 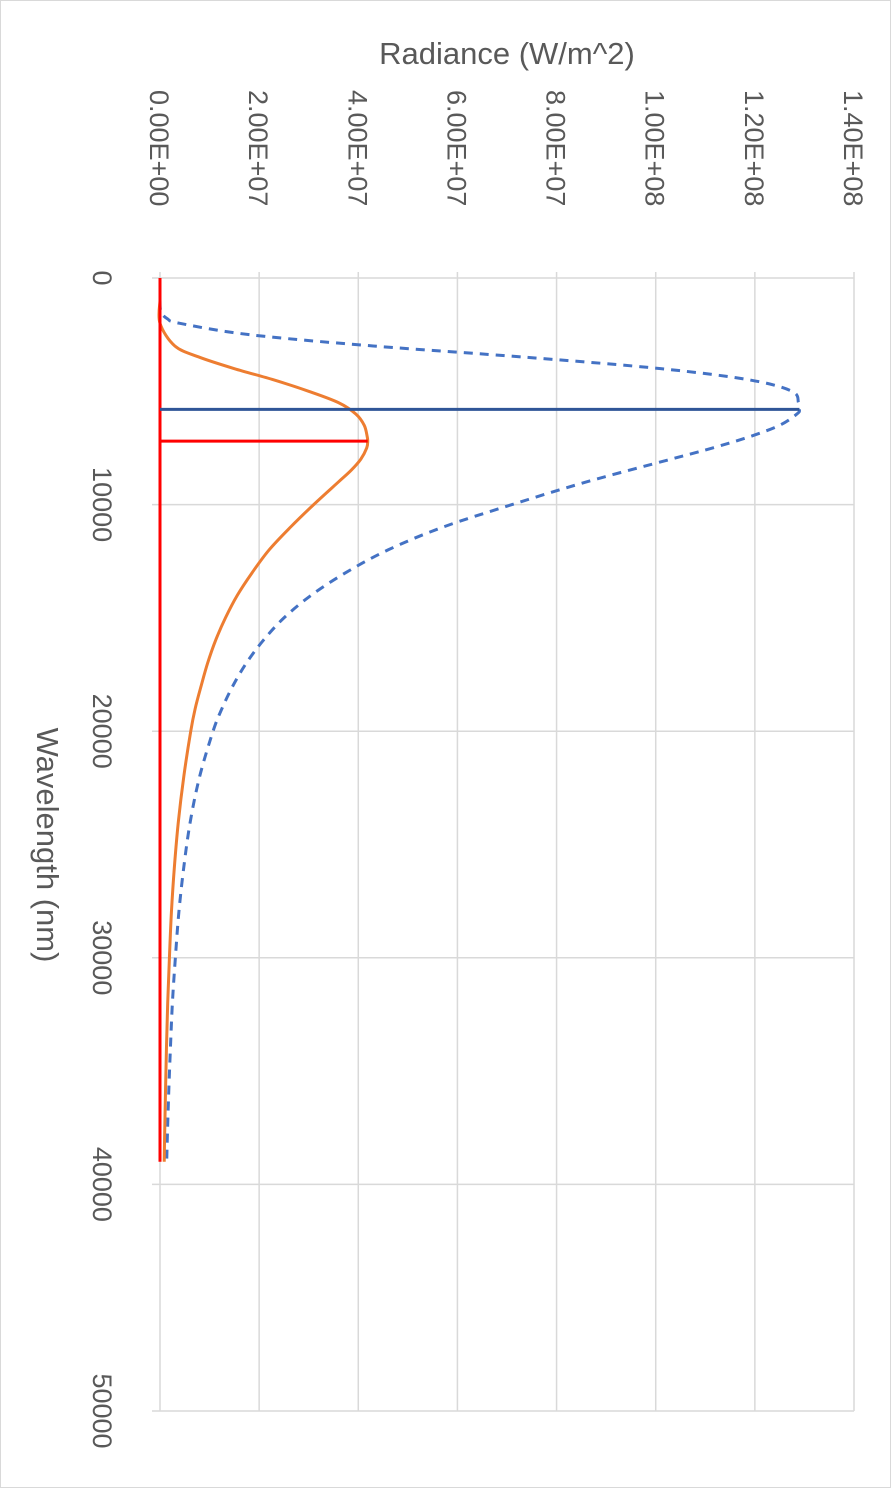 I want to click on radiance-tick-label: 4.00E+07, so click(x=357, y=148).